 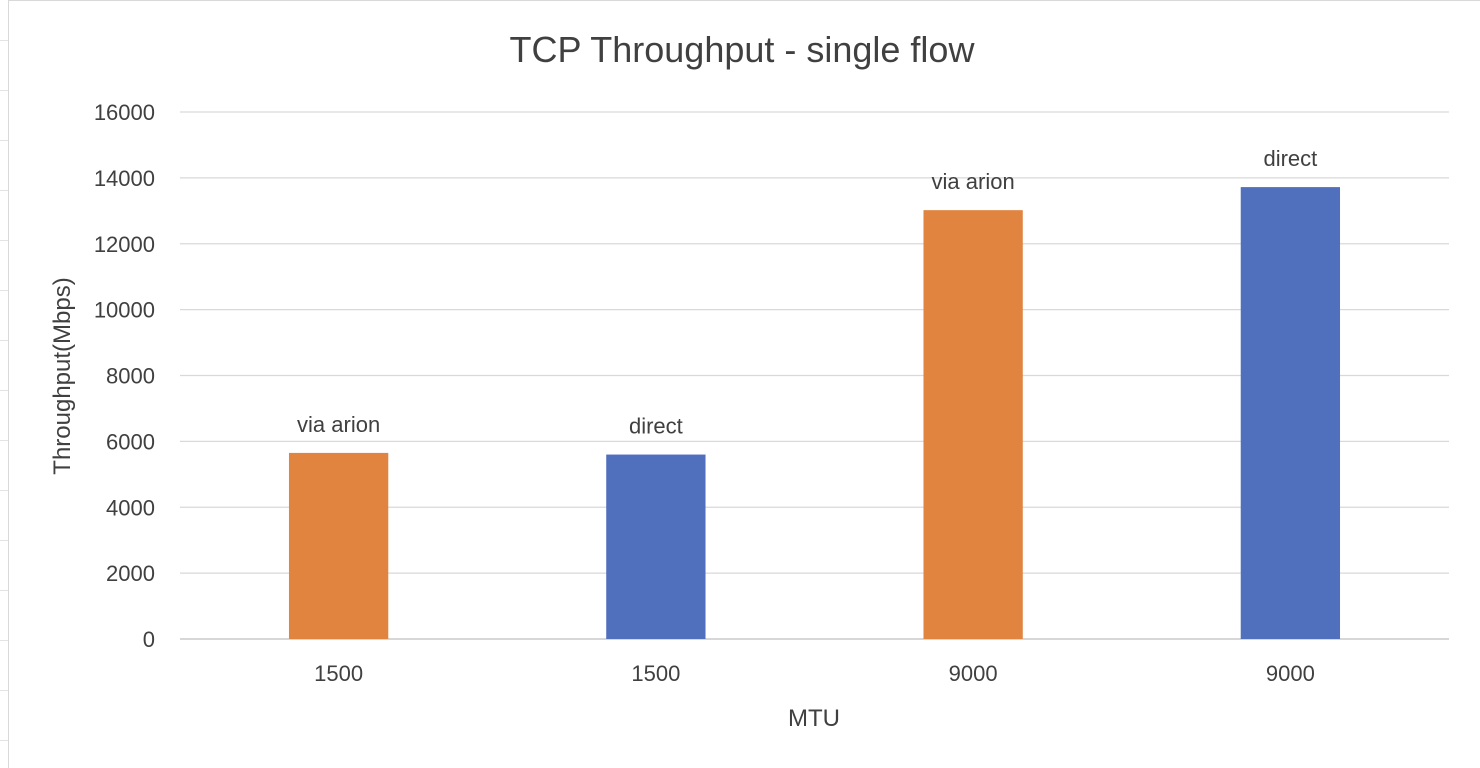 I want to click on y-tick-label: 6000, so click(x=130, y=441).